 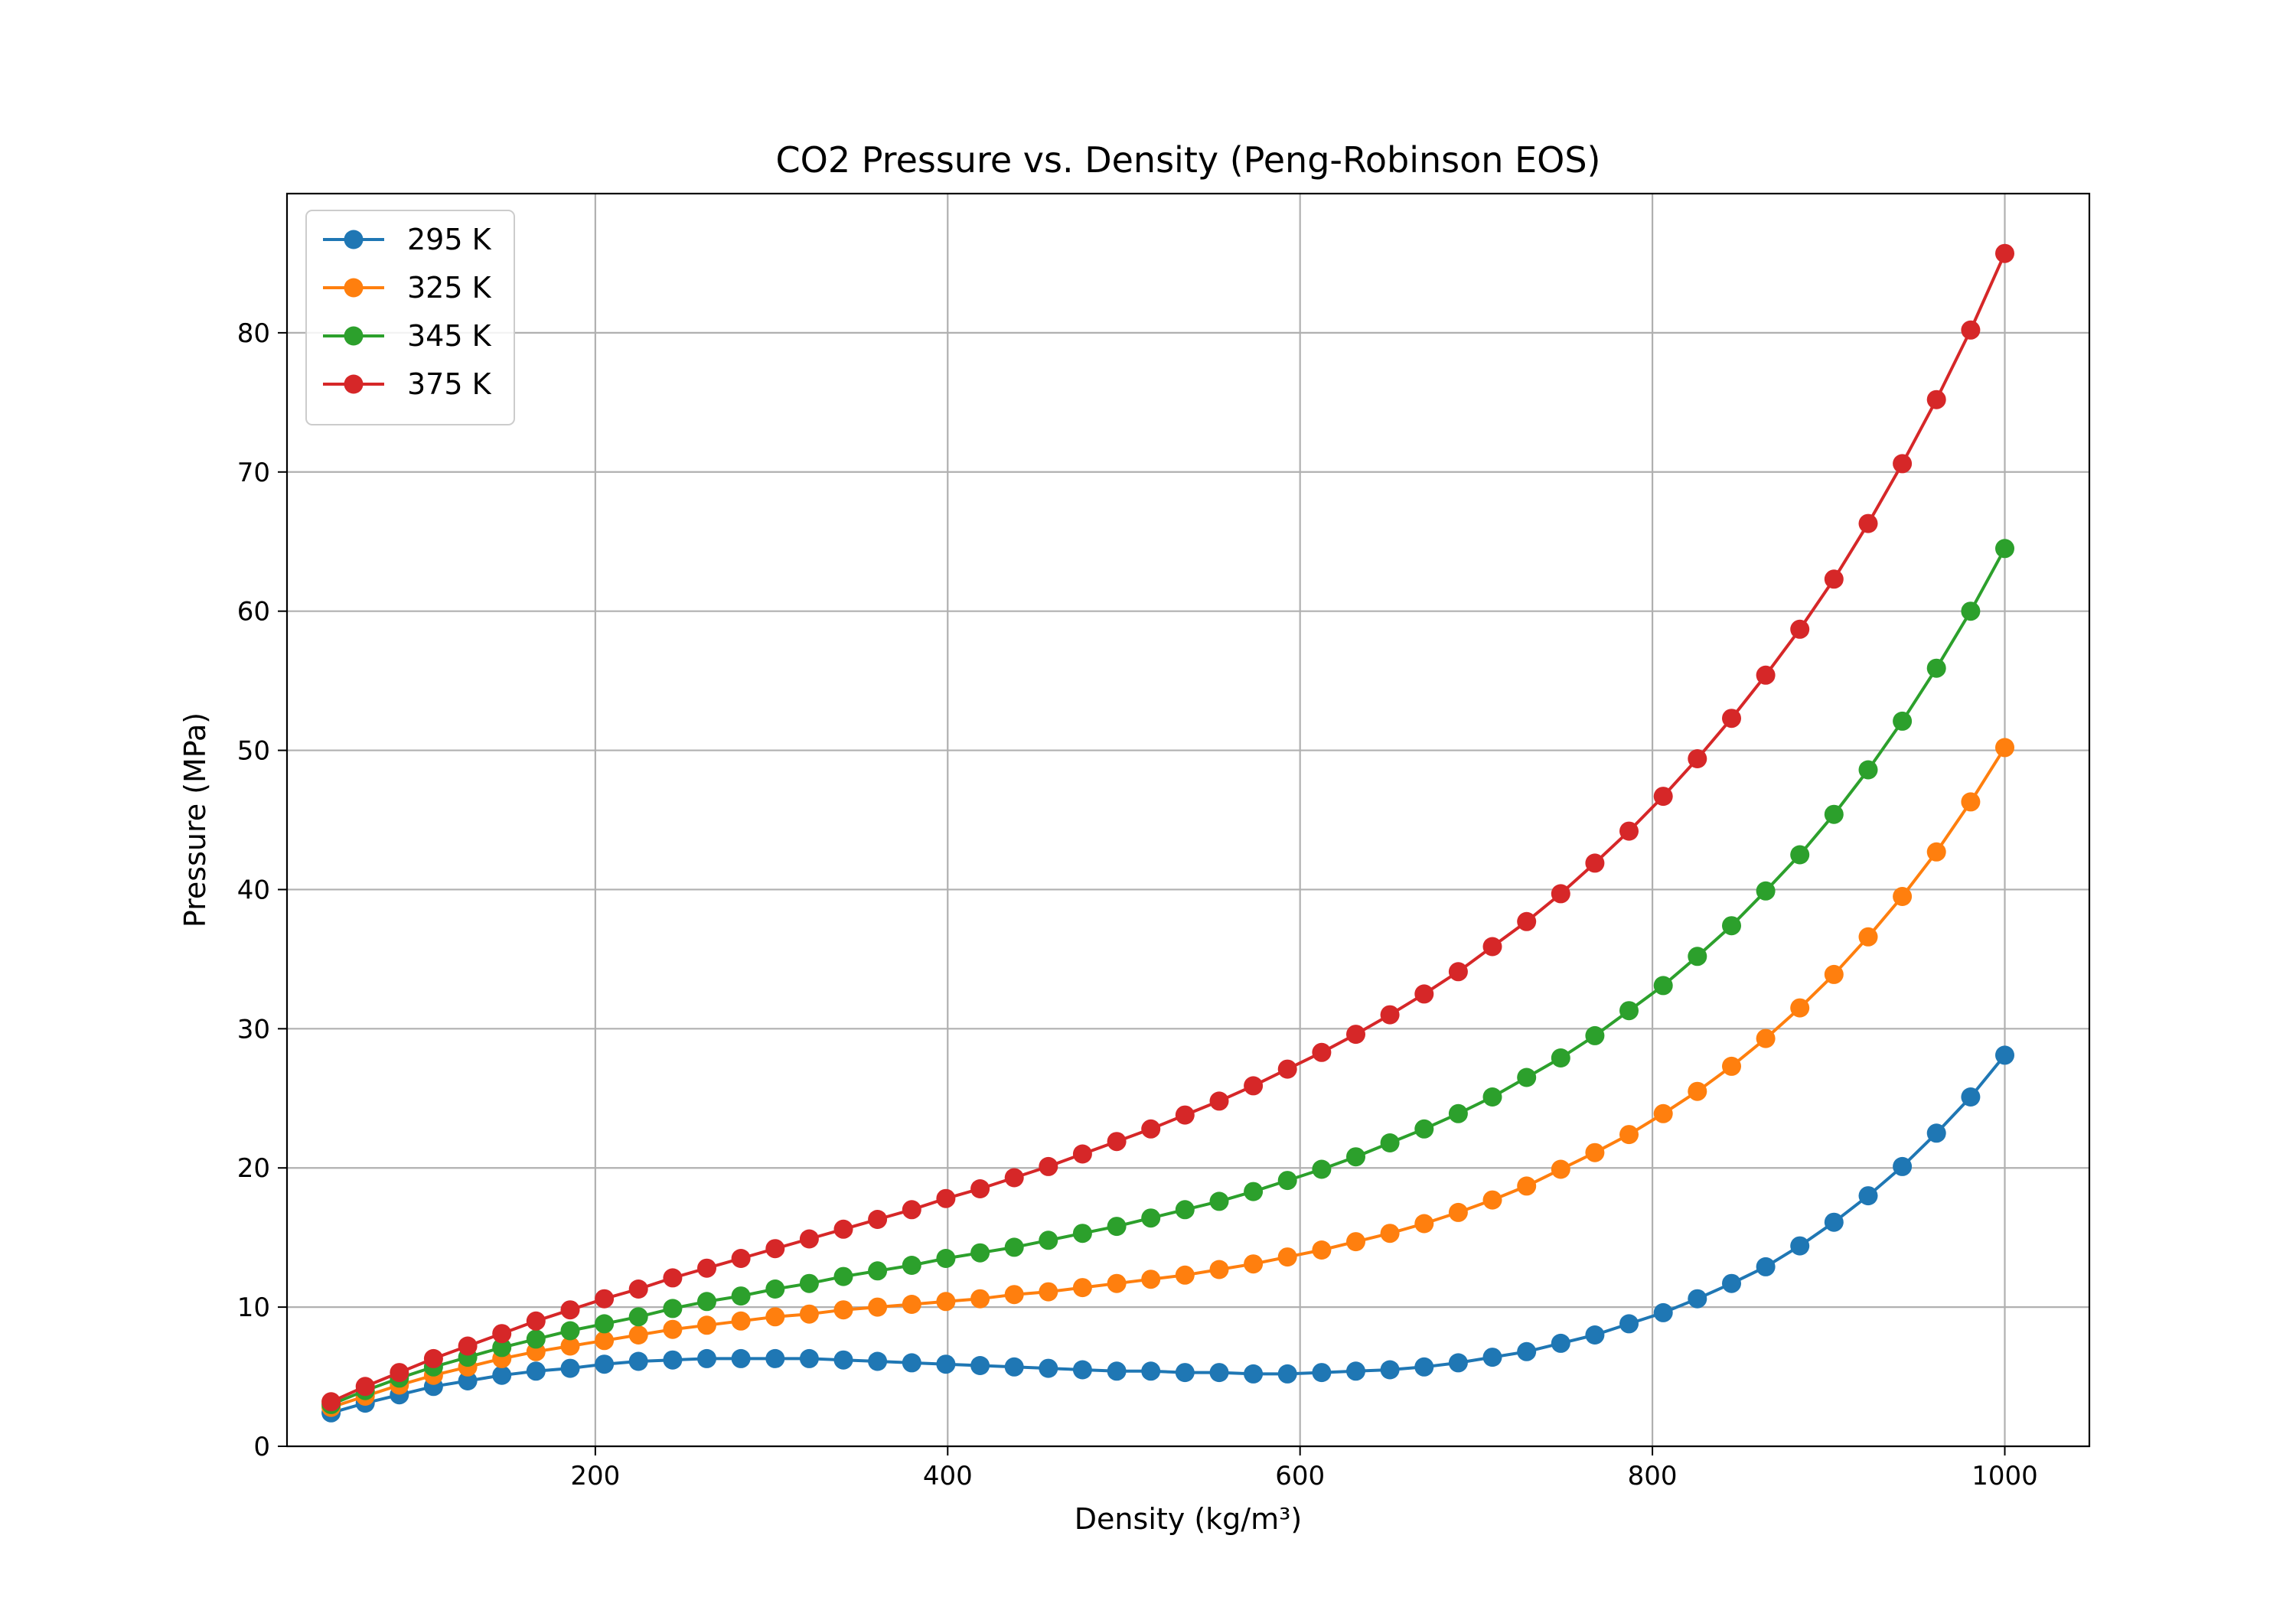 What do you see at coordinates (407, 336) in the screenshot?
I see `legend-item: 345 K` at bounding box center [407, 336].